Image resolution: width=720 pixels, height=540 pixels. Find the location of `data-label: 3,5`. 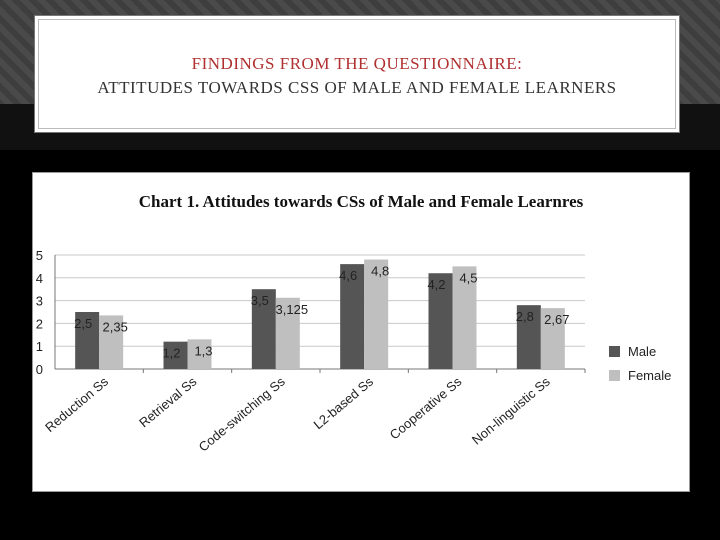

data-label: 3,5 is located at coordinates (260, 300).